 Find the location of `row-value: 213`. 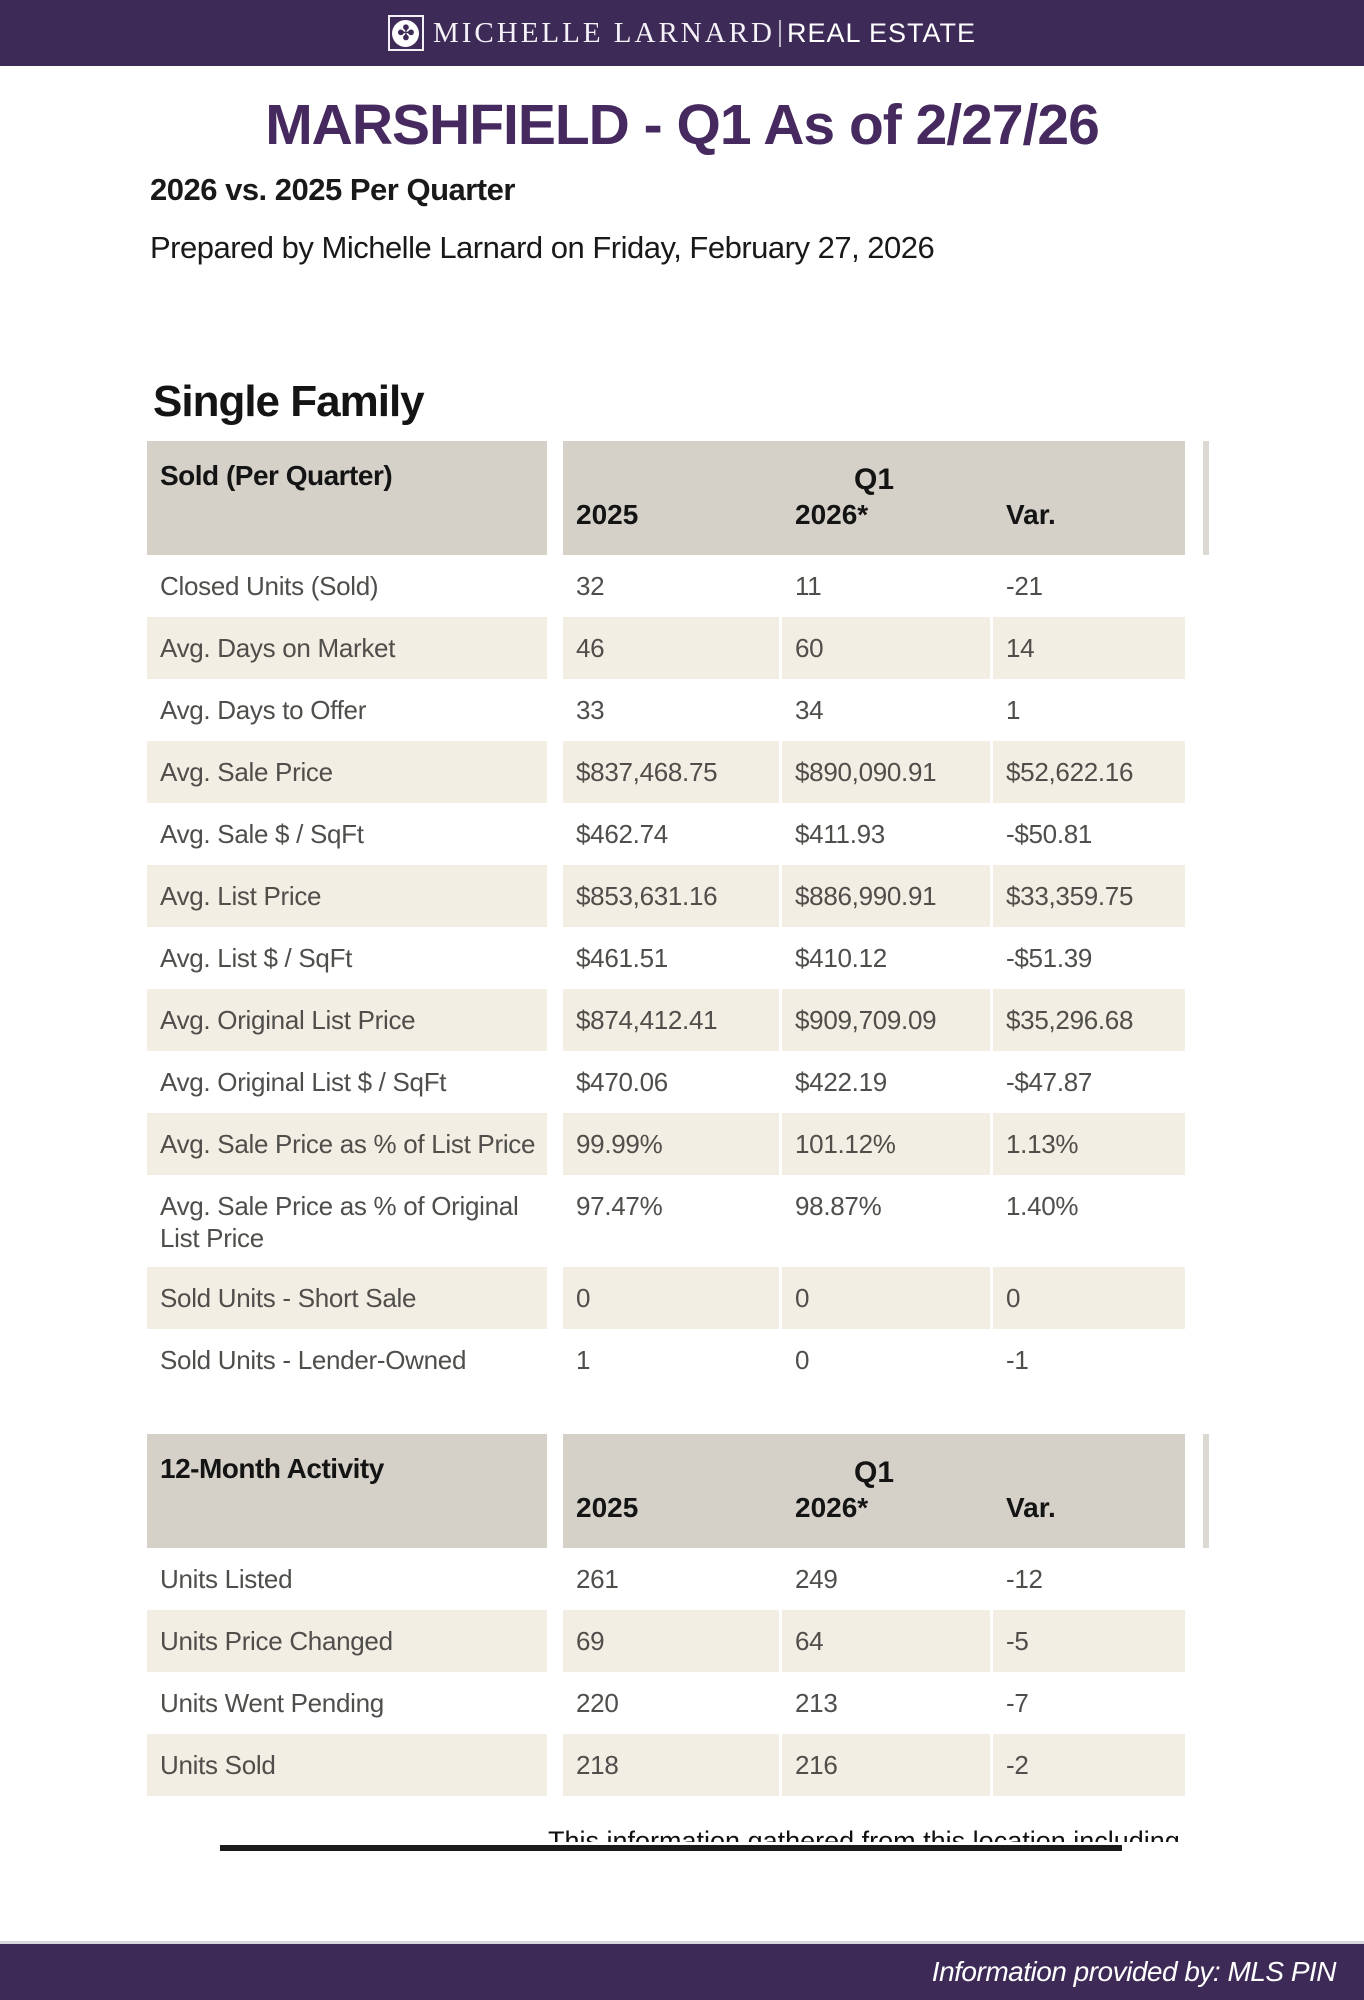

row-value: 213 is located at coordinates (816, 1703).